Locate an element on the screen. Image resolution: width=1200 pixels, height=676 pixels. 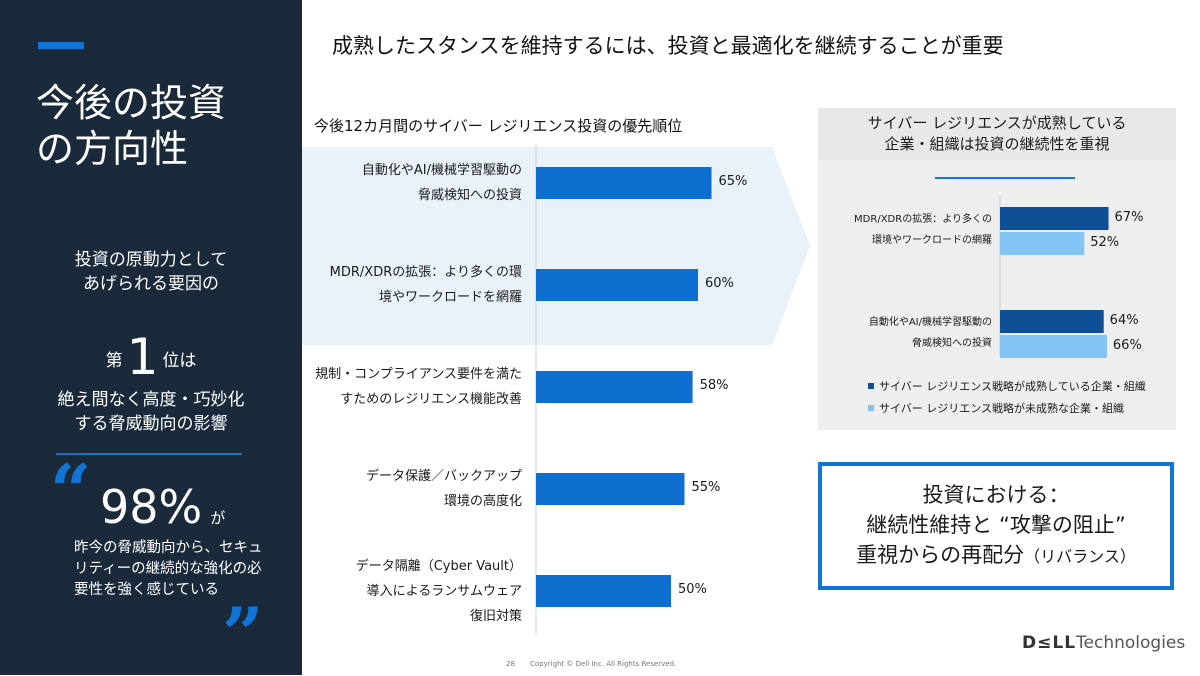
category-label: MDR/XDRの拡張：より多くの環境やワークロードを網羅 is located at coordinates (412, 285).